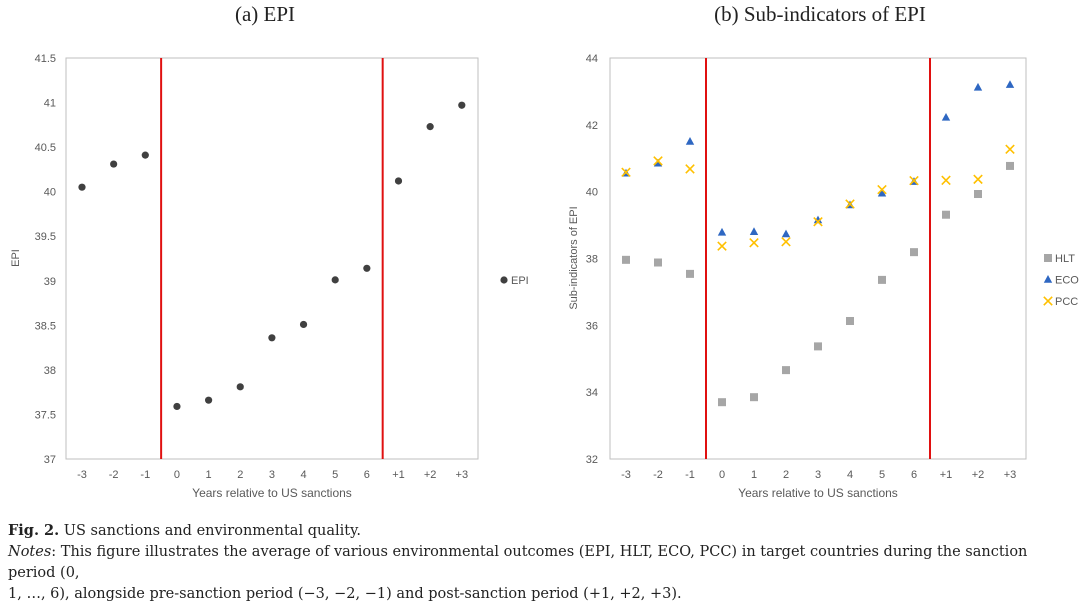 The image size is (1080, 605). I want to click on y-tick-label-36: 36, so click(592, 326).